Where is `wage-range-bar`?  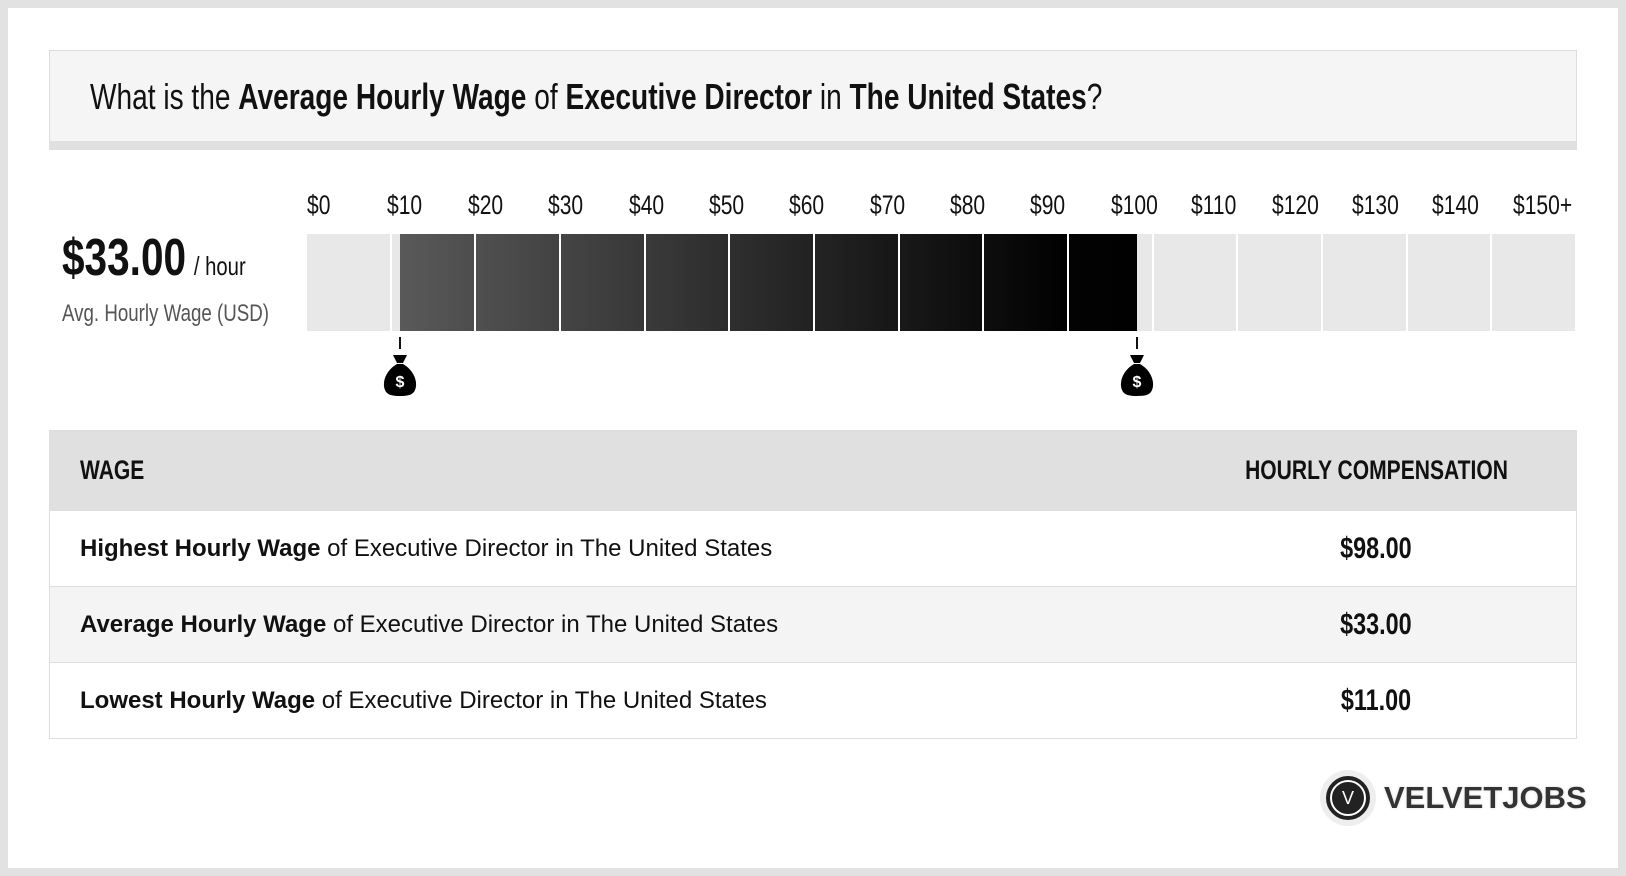
wage-range-bar is located at coordinates (942, 282).